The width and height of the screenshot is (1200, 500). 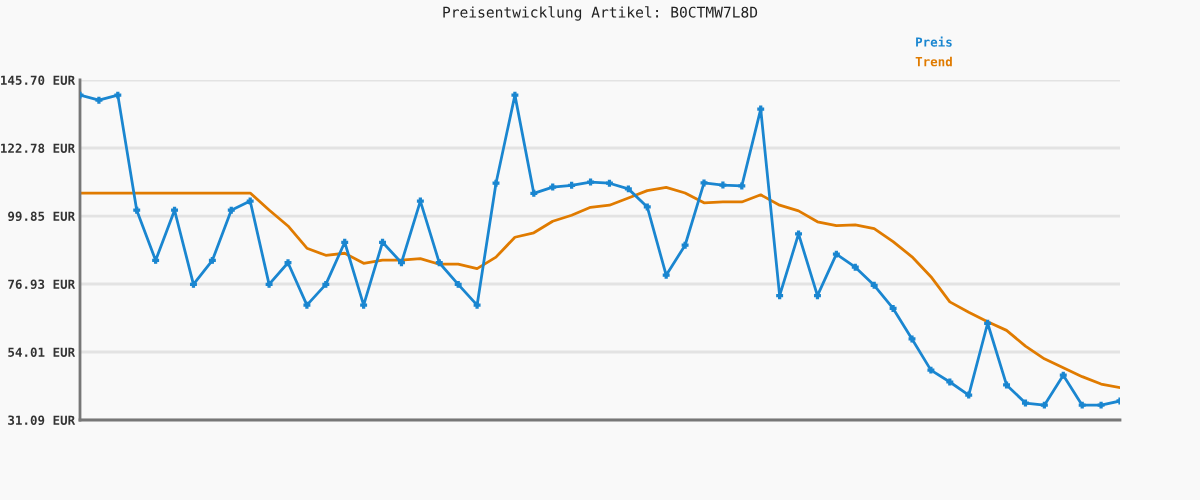 What do you see at coordinates (38, 148) in the screenshot?
I see `y-tick-label: 122.78 EUR` at bounding box center [38, 148].